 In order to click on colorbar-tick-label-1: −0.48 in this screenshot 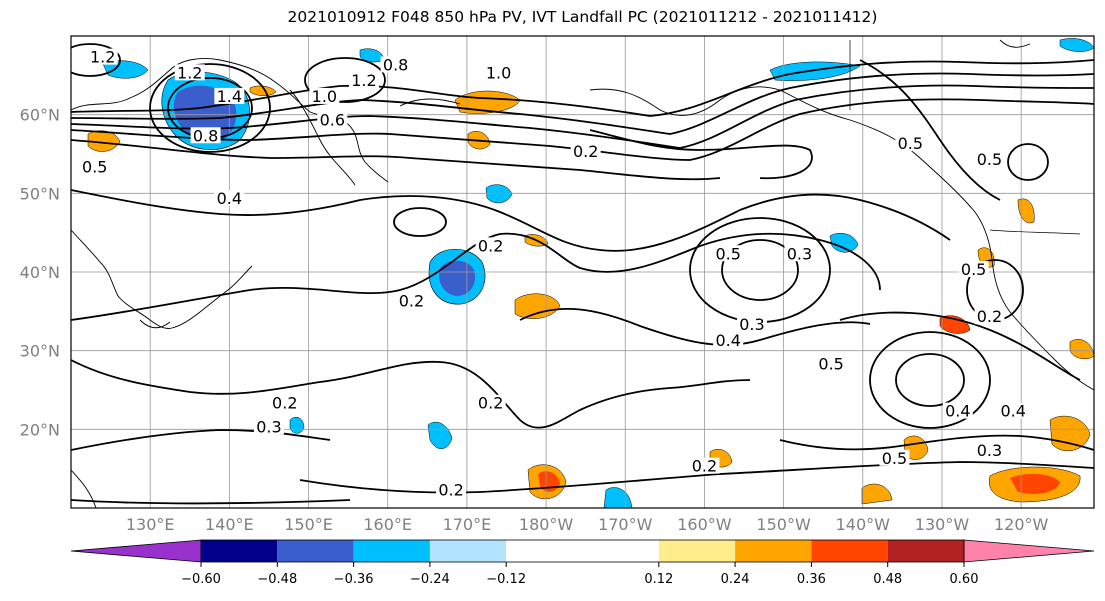, I will do `click(277, 579)`.